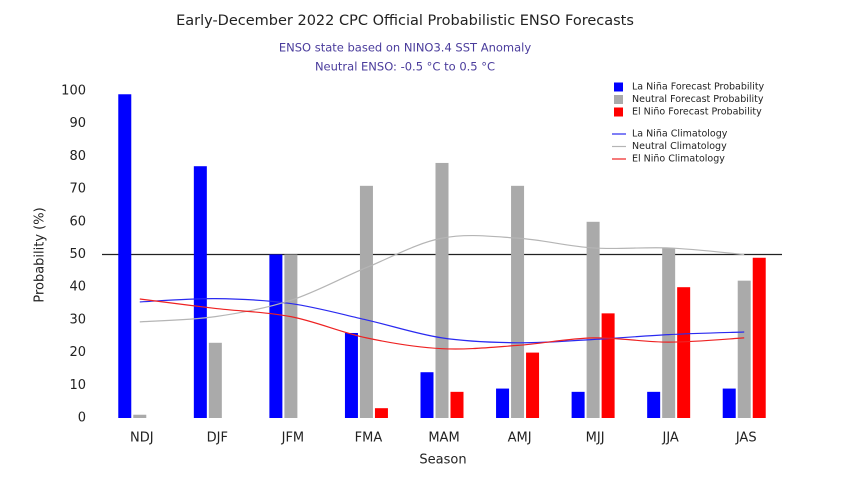 This screenshot has width=847, height=480. Describe the element at coordinates (77, 319) in the screenshot. I see `y-tick-label: 30` at that location.